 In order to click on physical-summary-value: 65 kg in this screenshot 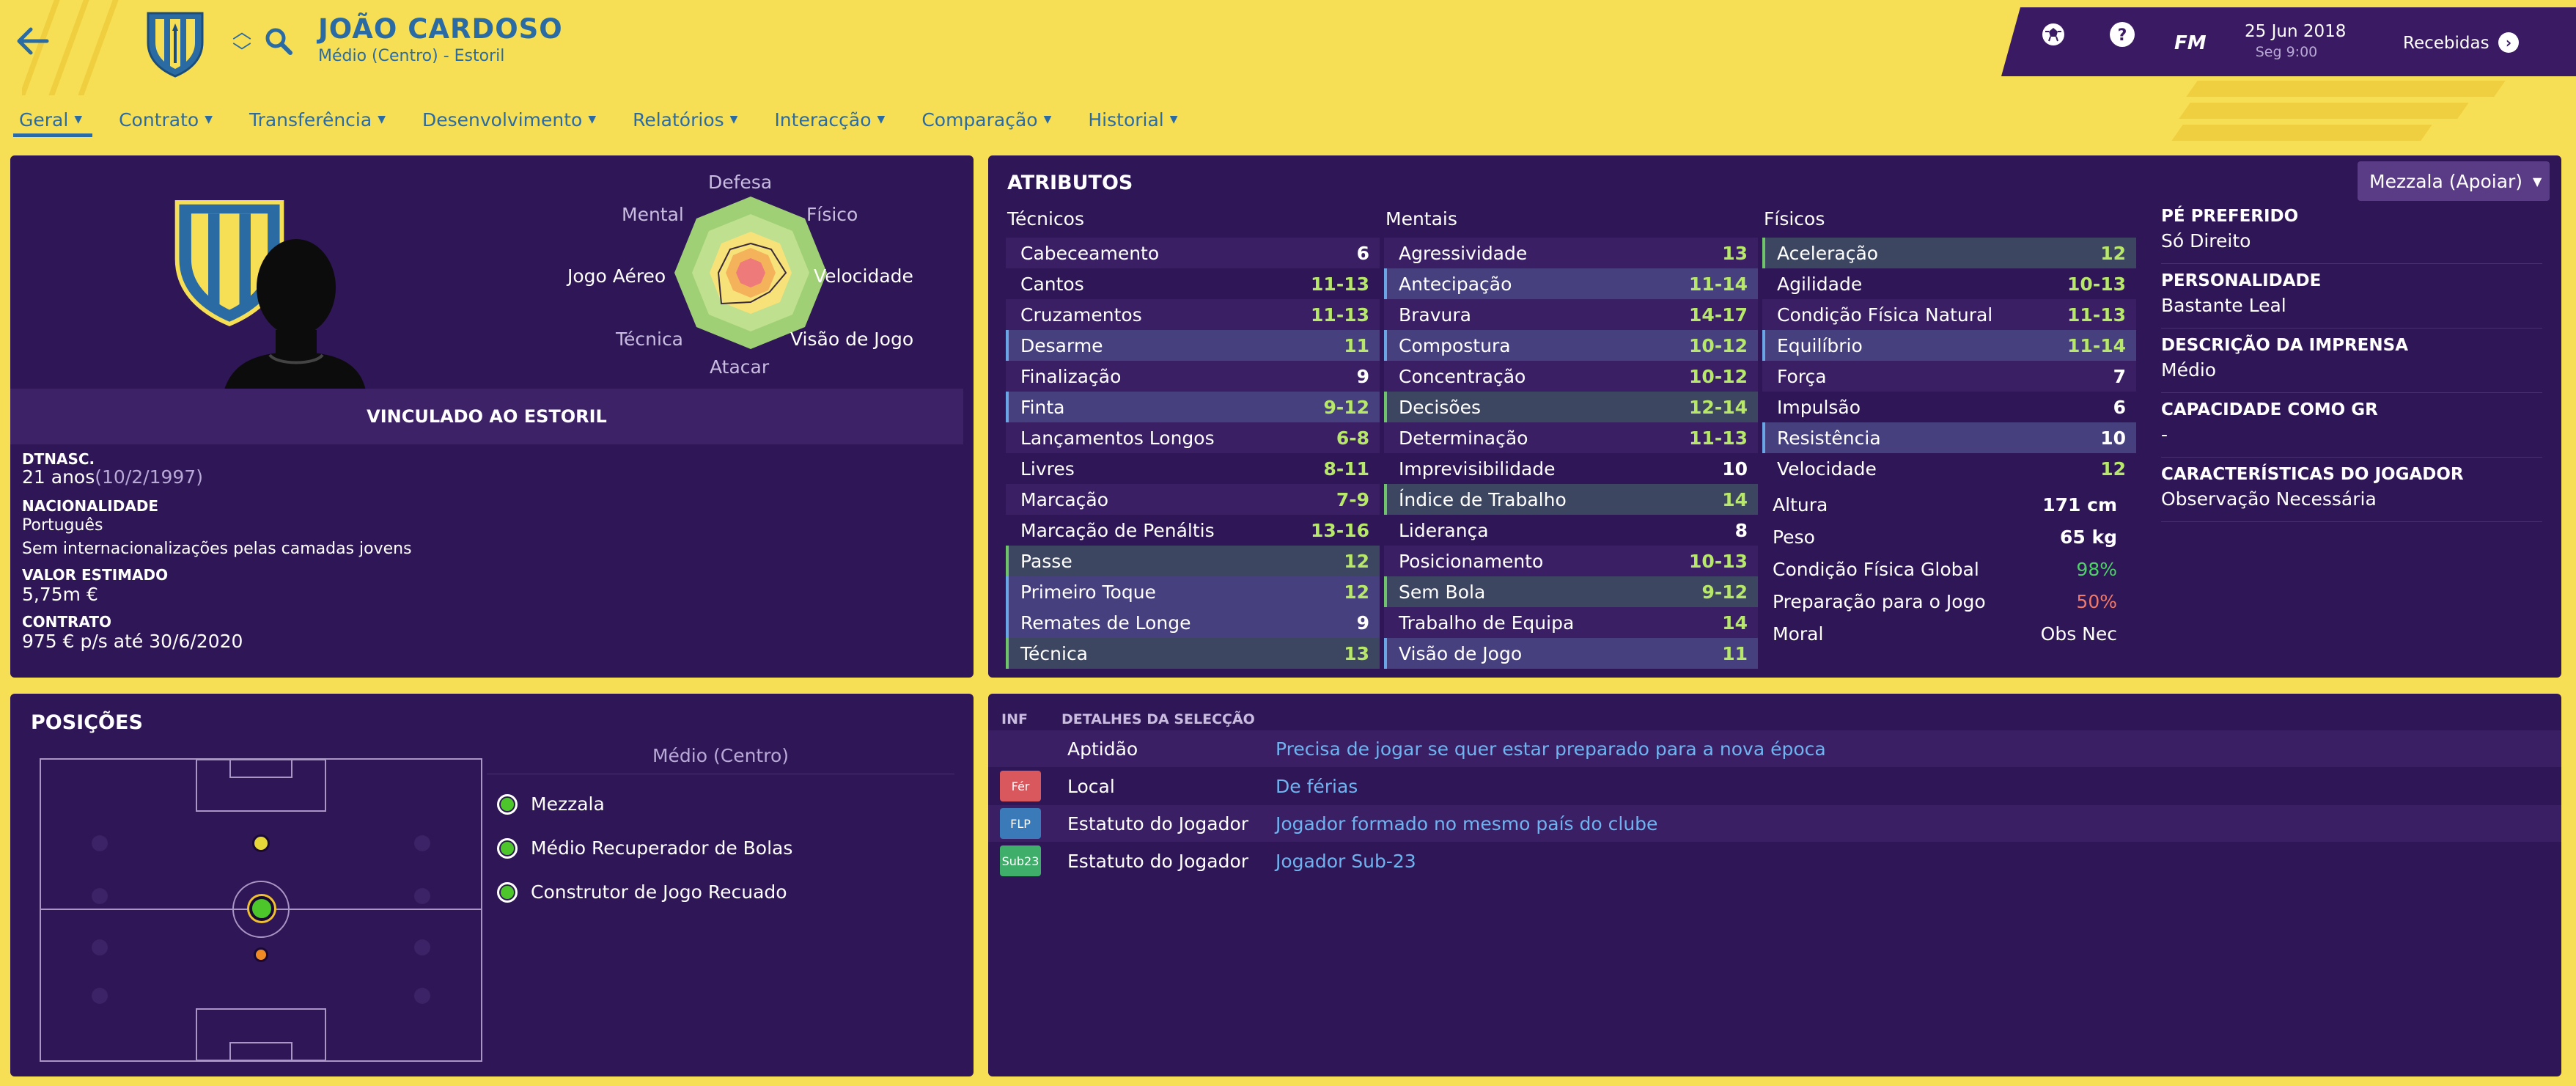, I will do `click(2088, 537)`.